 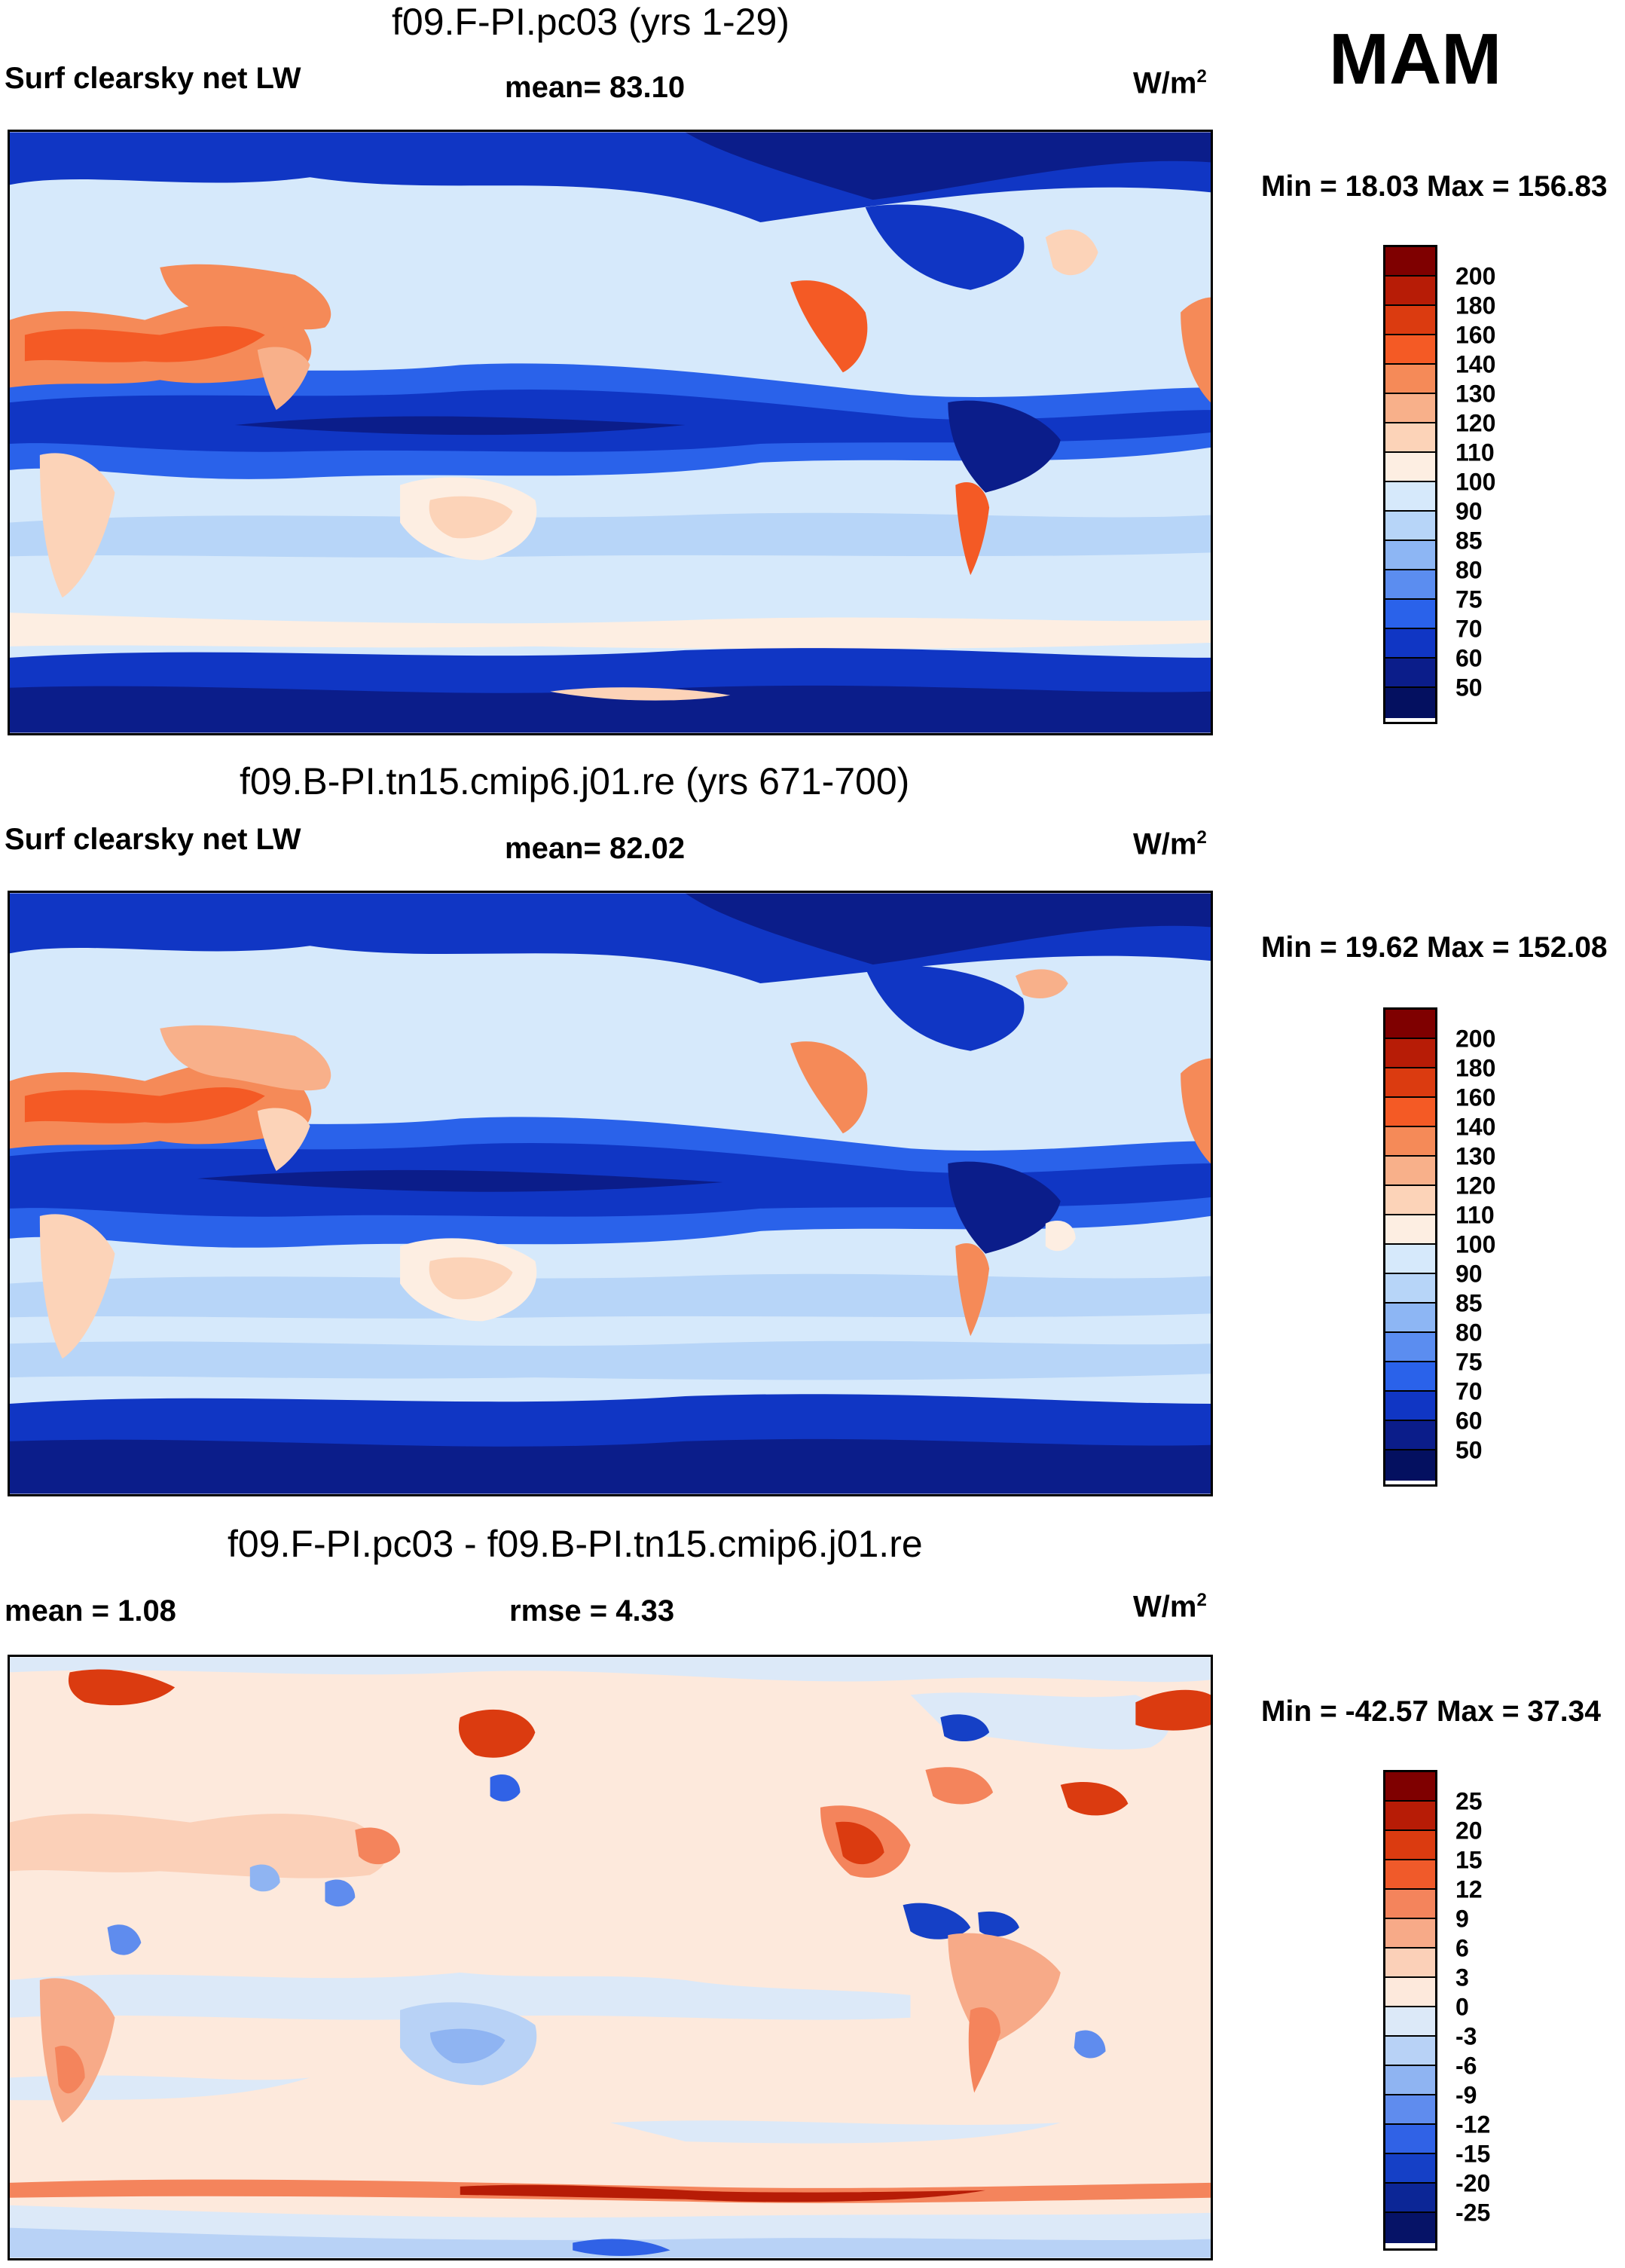 I want to click on panel2-colorbar-tick: 110, so click(x=1475, y=1215).